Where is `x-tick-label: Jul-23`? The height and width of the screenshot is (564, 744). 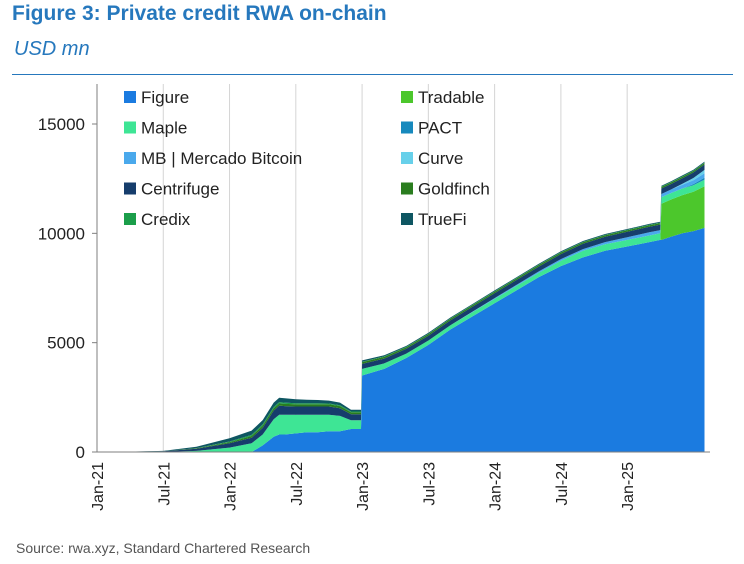
x-tick-label: Jul-23 is located at coordinates (429, 484).